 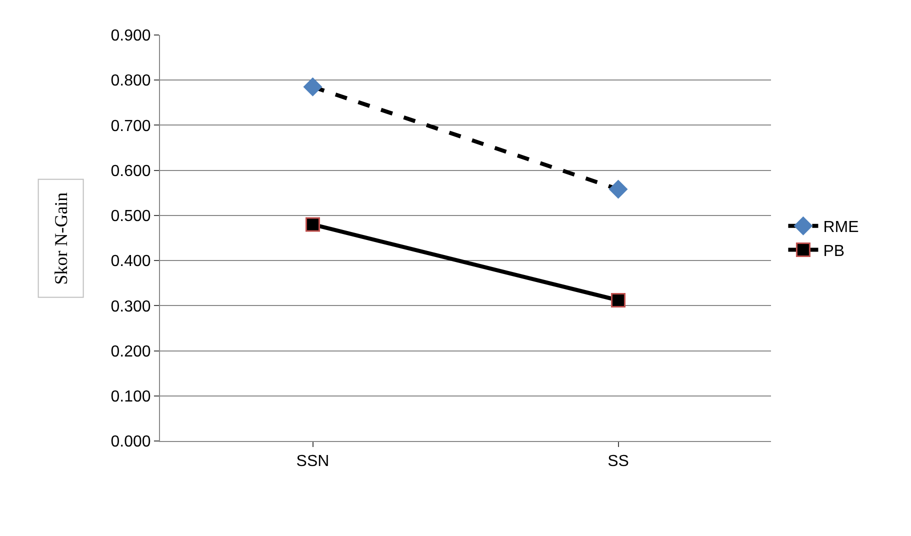 What do you see at coordinates (130, 36) in the screenshot?
I see `y-tick-label: 0.900` at bounding box center [130, 36].